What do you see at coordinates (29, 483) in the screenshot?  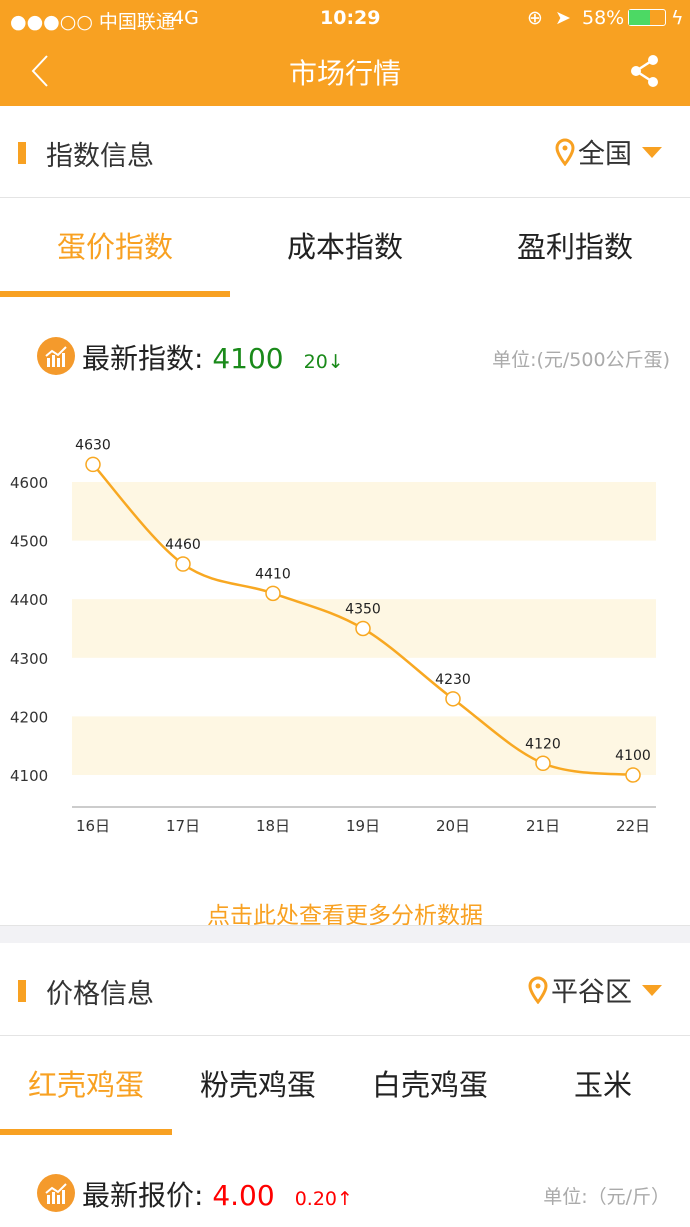 I see `y-tick-label: 4600` at bounding box center [29, 483].